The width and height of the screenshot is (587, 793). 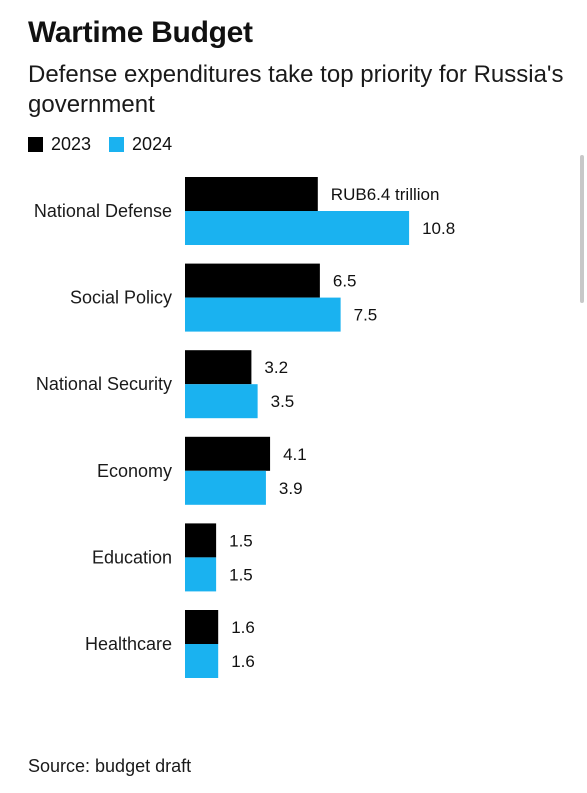 What do you see at coordinates (218, 367) in the screenshot?
I see `bar-2023-national-security` at bounding box center [218, 367].